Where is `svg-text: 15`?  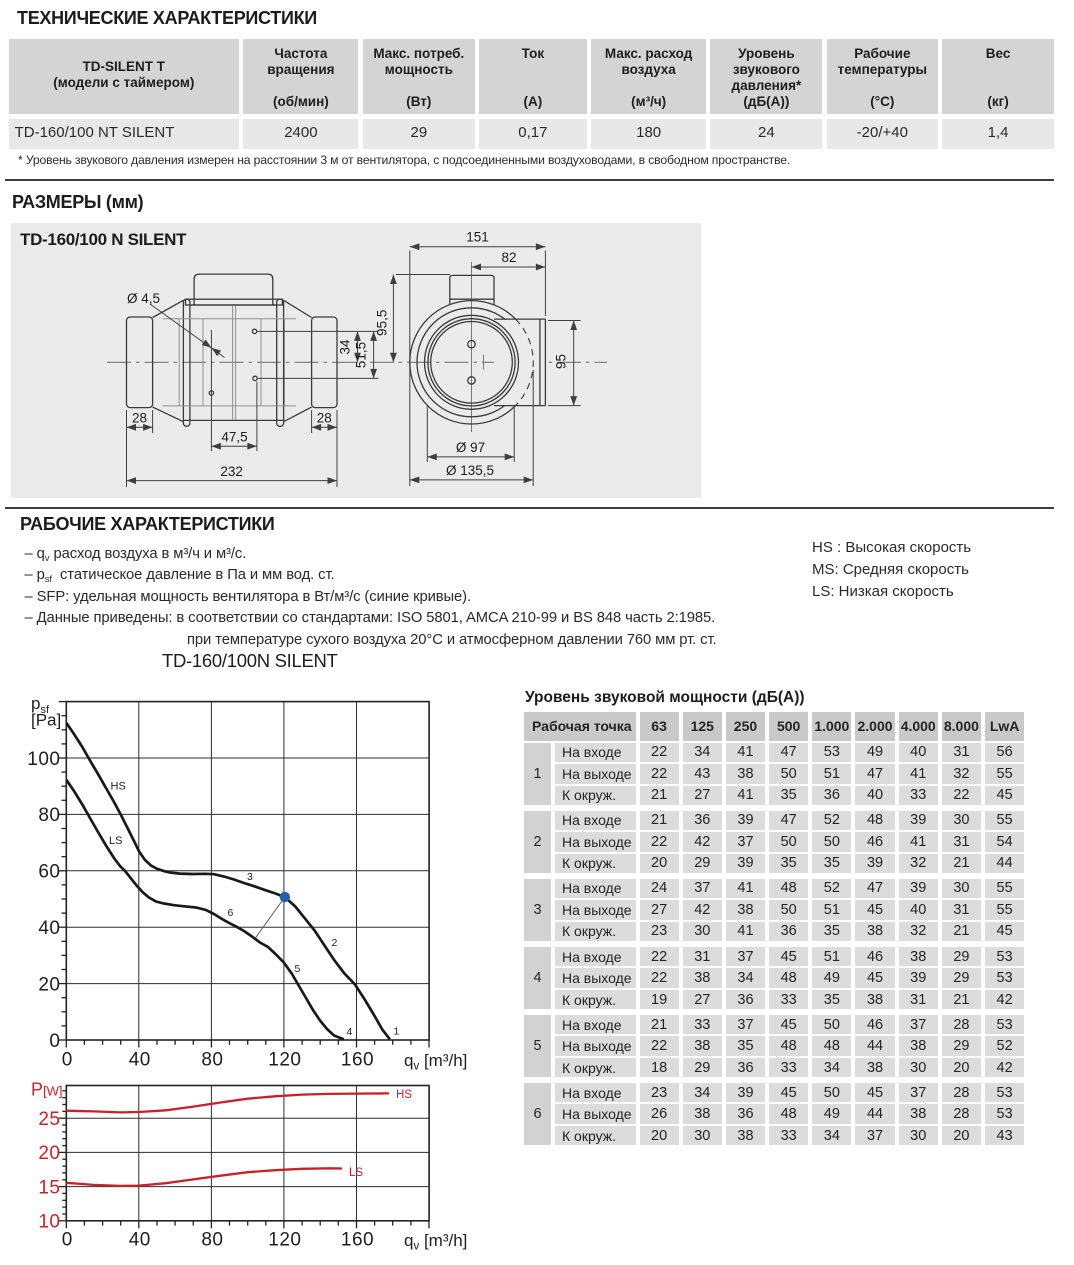
svg-text: 15 is located at coordinates (49, 1187).